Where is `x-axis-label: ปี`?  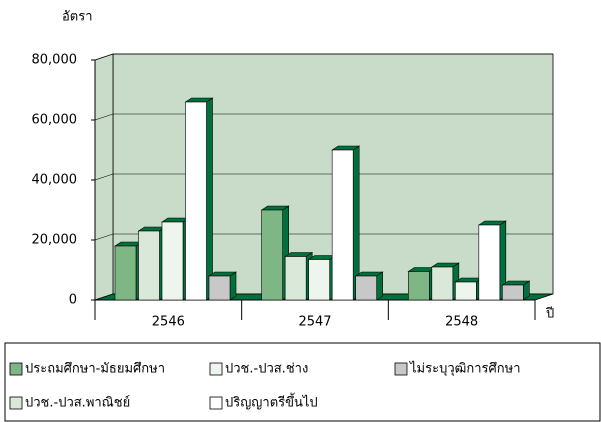 x-axis-label: ปี is located at coordinates (549, 314).